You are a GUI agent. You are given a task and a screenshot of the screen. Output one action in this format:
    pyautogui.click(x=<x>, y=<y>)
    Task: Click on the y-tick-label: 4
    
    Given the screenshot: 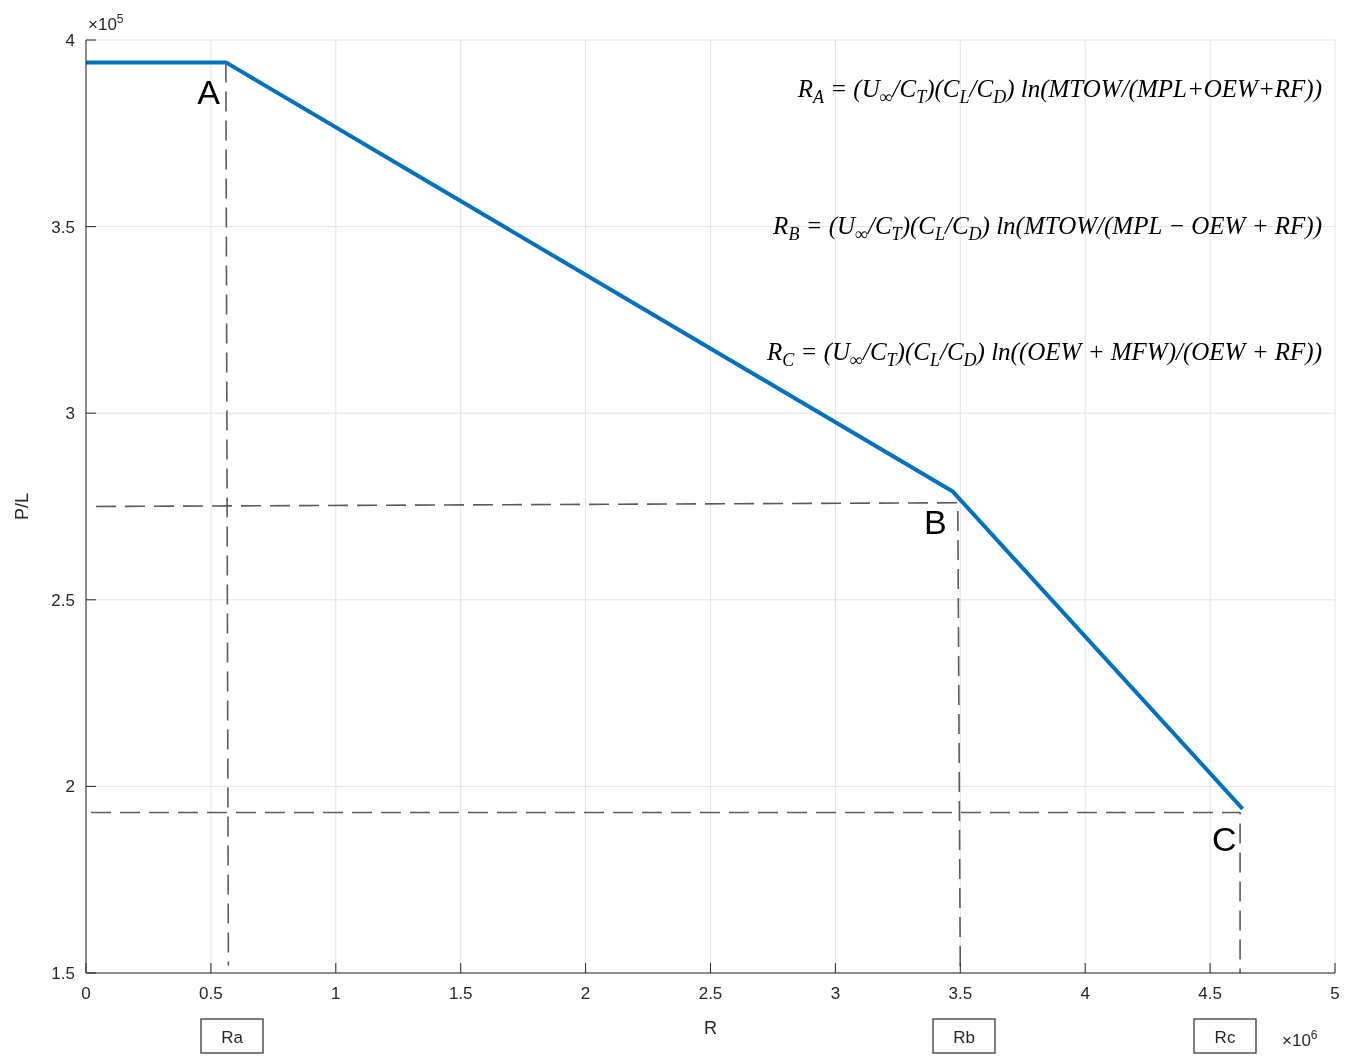 What is the action you would take?
    pyautogui.click(x=70, y=41)
    